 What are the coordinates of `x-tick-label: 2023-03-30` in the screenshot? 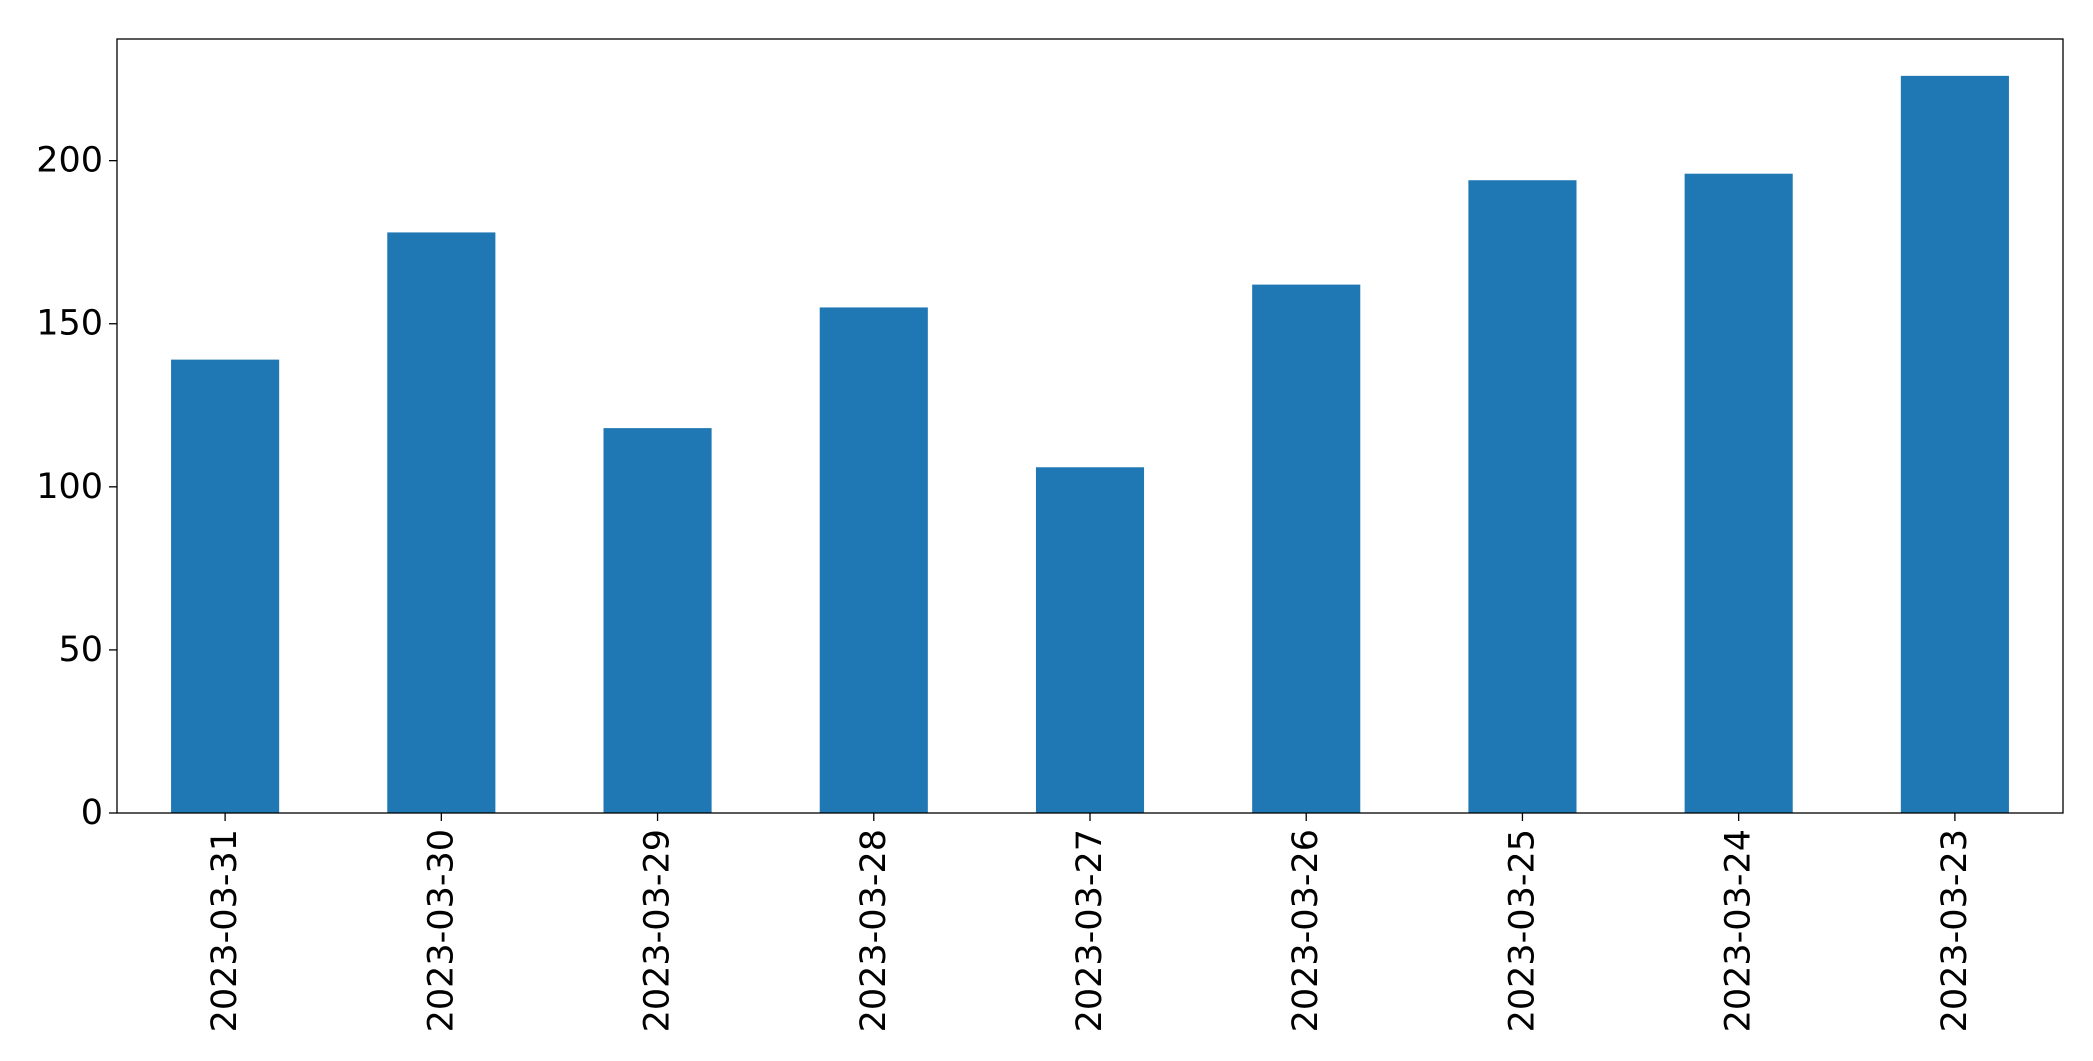 It's located at (441, 930).